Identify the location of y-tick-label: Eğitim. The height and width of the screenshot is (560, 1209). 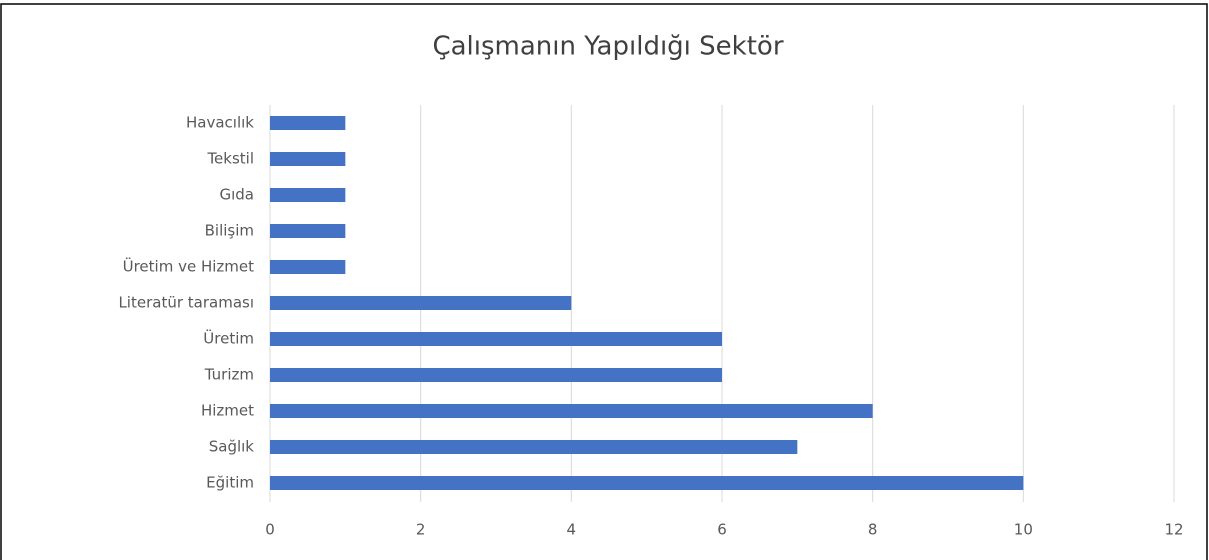
(230, 483).